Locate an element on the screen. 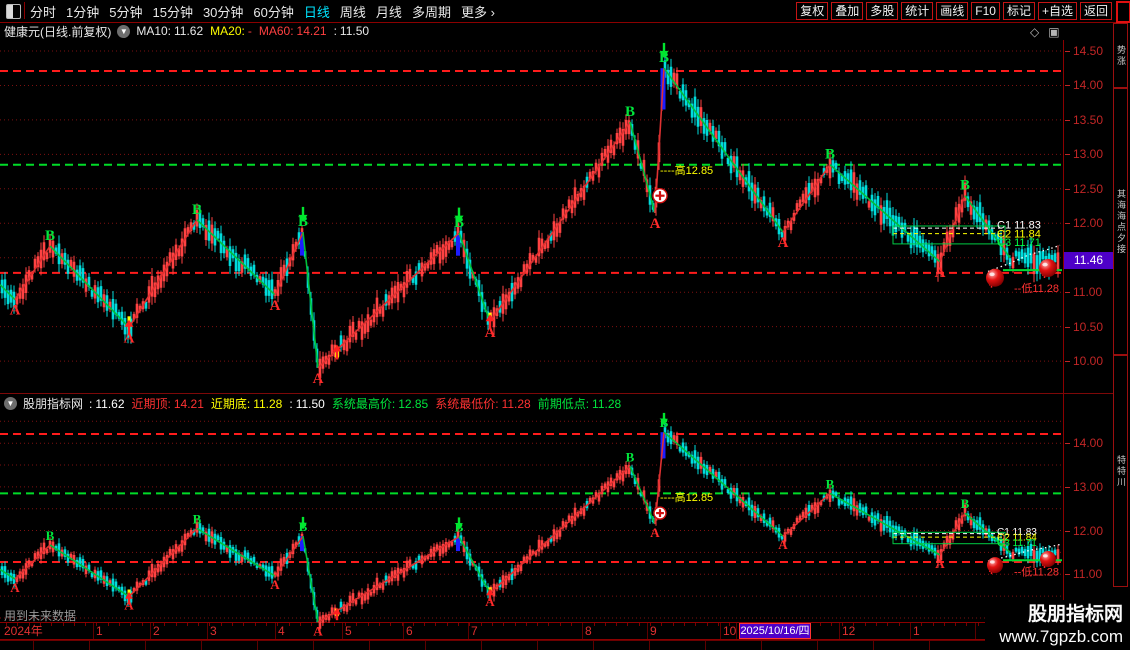 This screenshot has height=650, width=1130. split-view-icon: ▣ is located at coordinates (1054, 32).